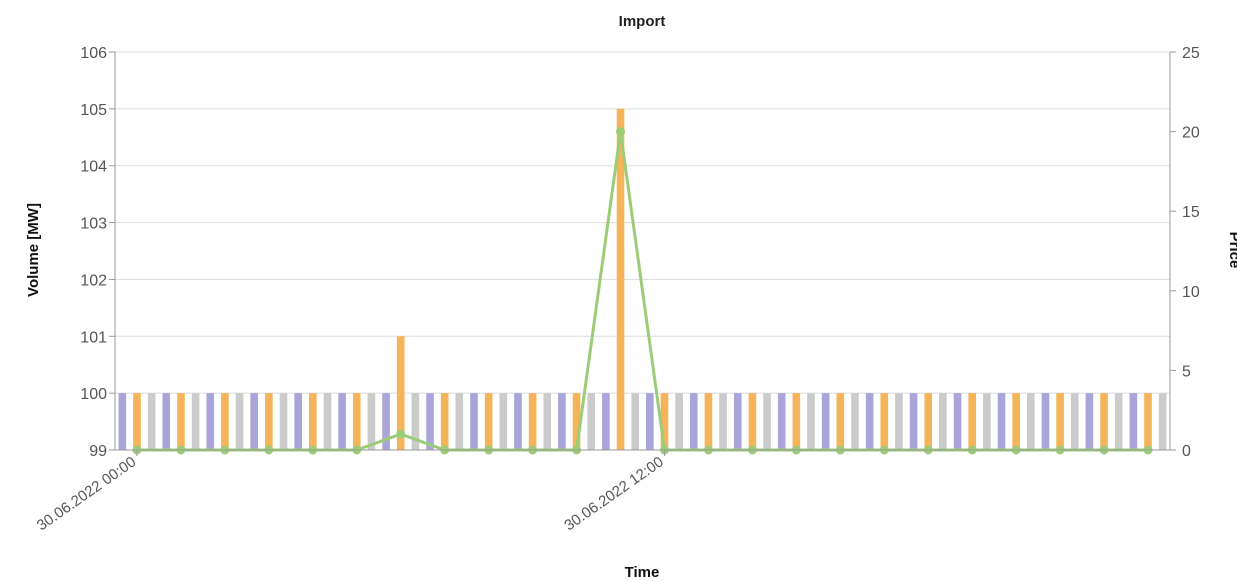 This screenshot has width=1237, height=581. What do you see at coordinates (98, 451) in the screenshot?
I see `y-tick-label: 99` at bounding box center [98, 451].